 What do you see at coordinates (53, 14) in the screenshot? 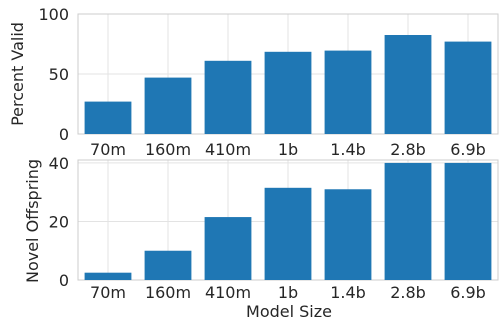
I see `y-tick-label: 100` at bounding box center [53, 14].